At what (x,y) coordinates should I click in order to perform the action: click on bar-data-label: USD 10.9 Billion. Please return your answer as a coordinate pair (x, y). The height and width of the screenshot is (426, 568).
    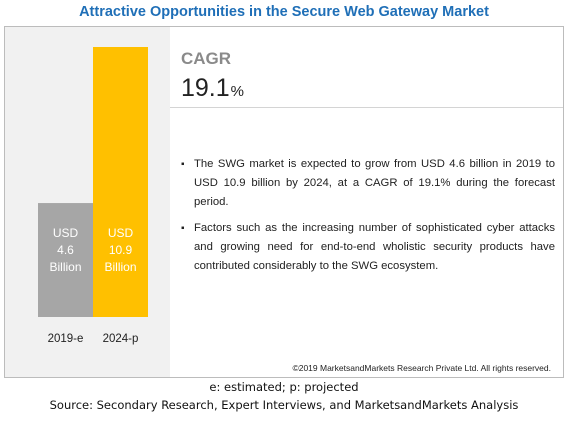
    Looking at the image, I should click on (120, 250).